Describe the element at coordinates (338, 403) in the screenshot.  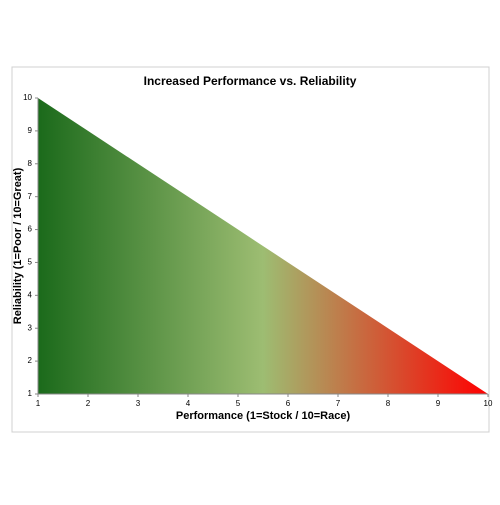
I see `x-tick-label: 7` at that location.